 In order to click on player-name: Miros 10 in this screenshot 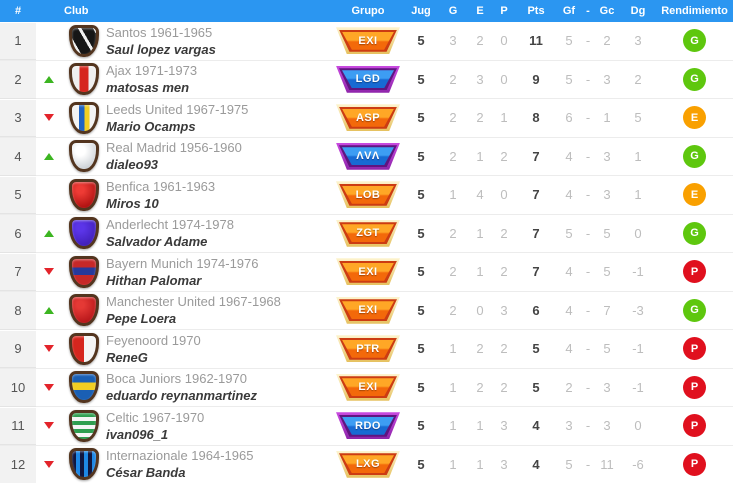, I will do `click(132, 203)`.